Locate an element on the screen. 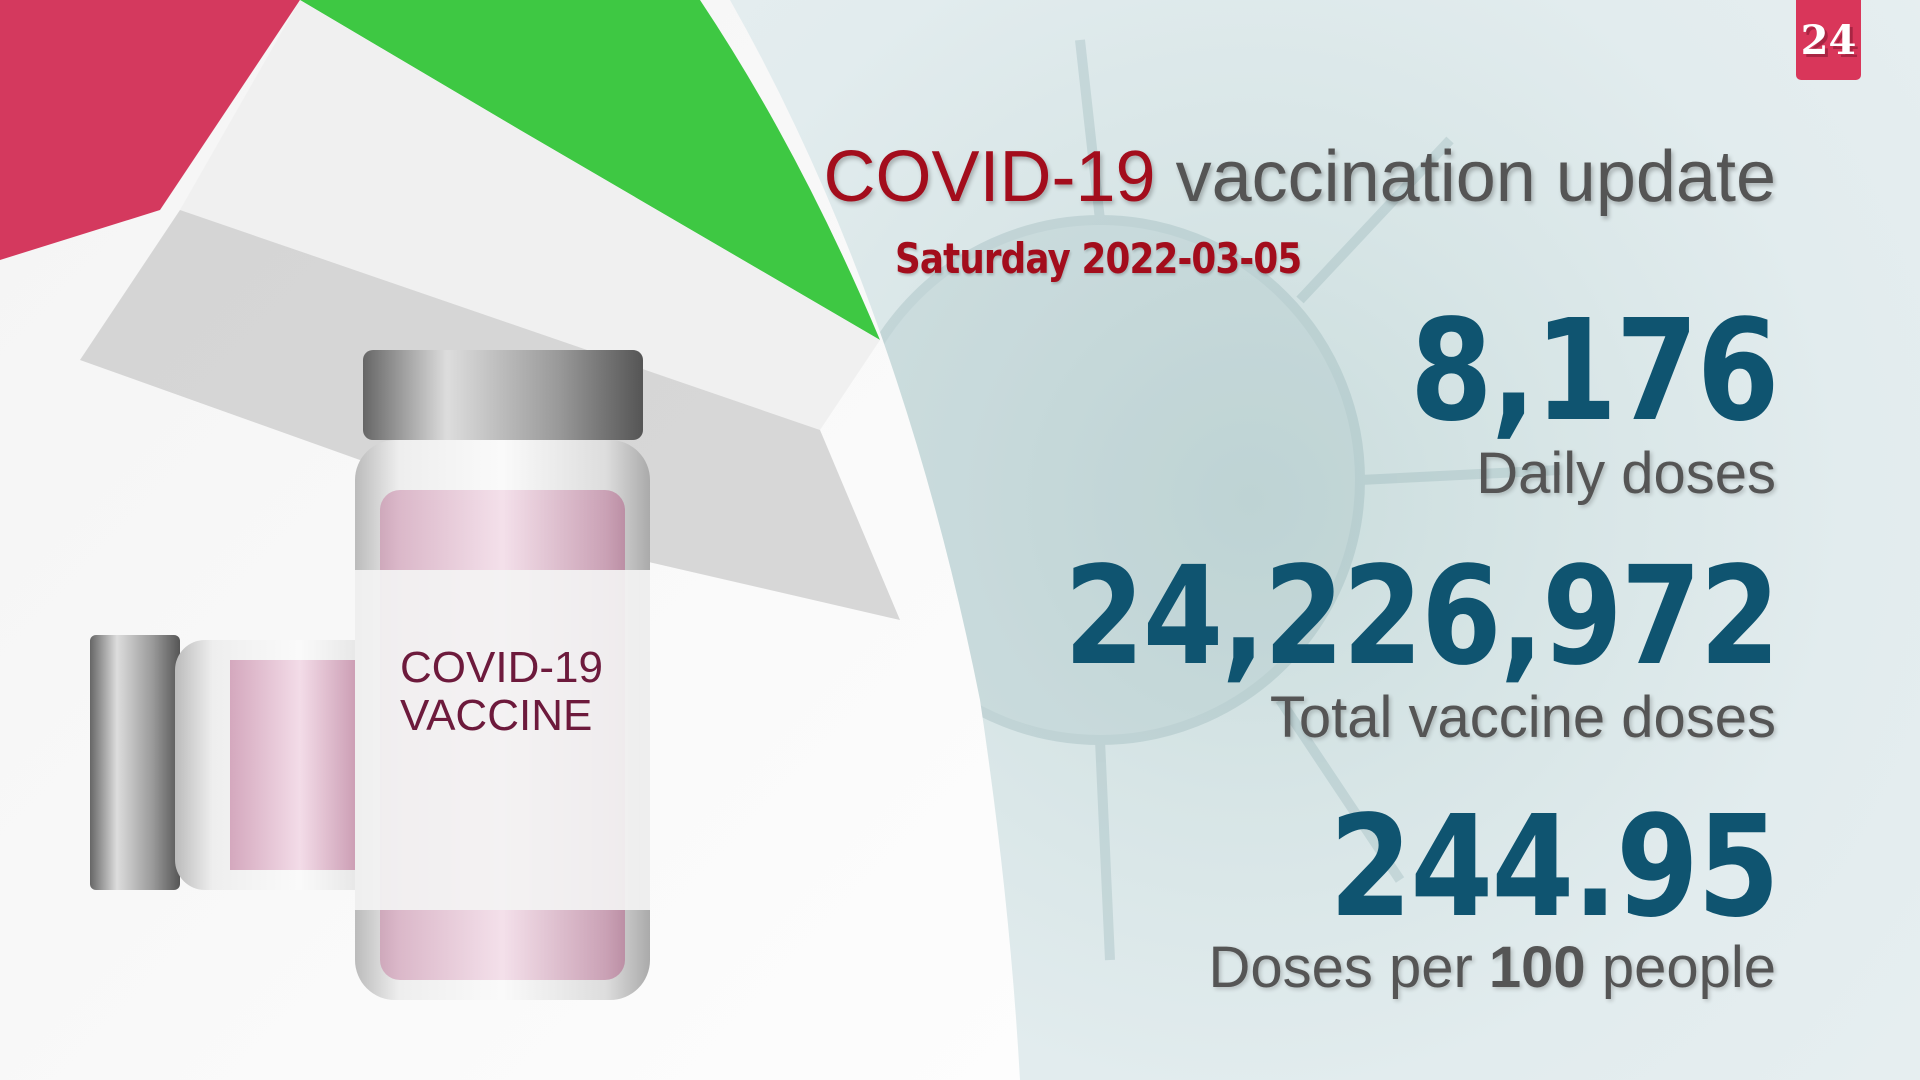 The width and height of the screenshot is (1920, 1080). update-date: Saturday 2022-03-05 is located at coordinates (1098, 258).